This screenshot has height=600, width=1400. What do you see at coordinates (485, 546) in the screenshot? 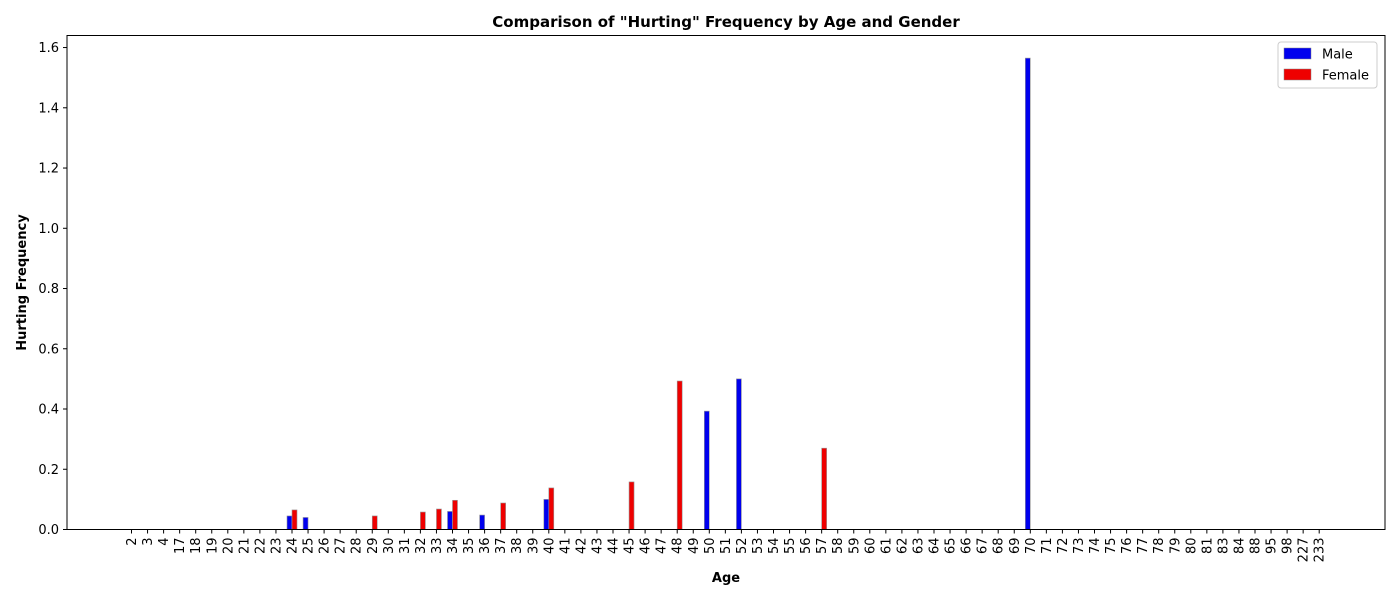
I see `x-tick-label: 36` at bounding box center [485, 546].